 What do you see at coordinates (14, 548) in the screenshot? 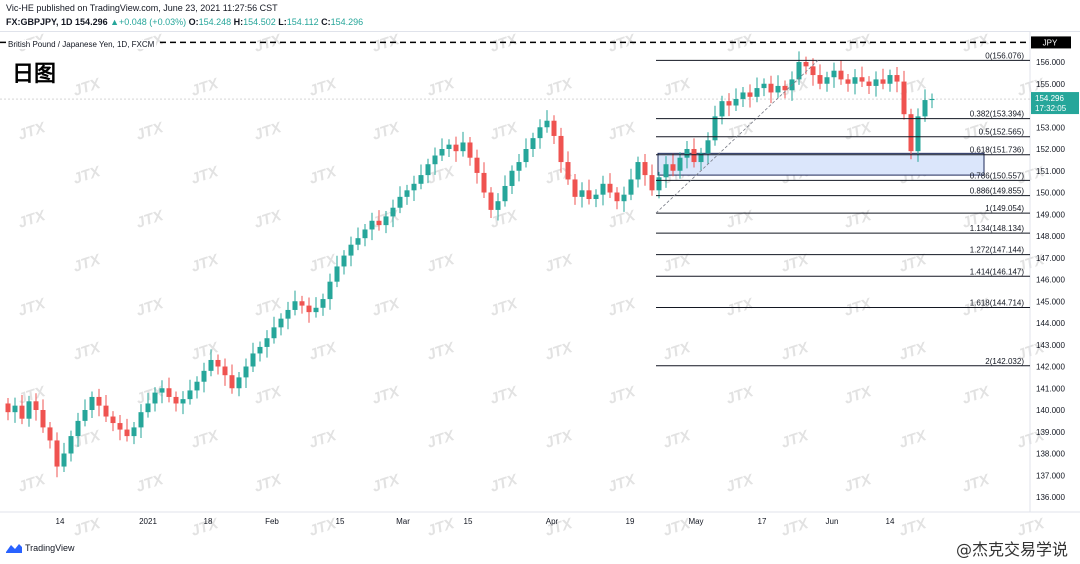
I see `tradingview-icon` at bounding box center [14, 548].